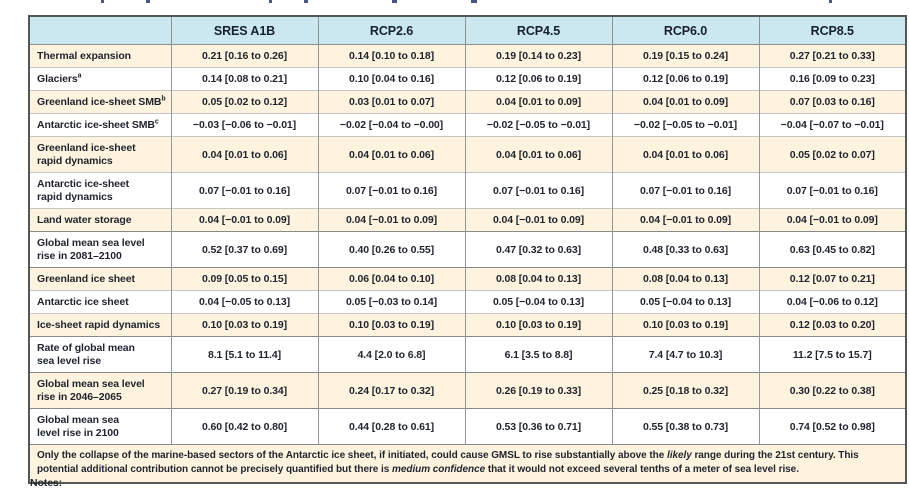 This screenshot has height=496, width=909. What do you see at coordinates (685, 354) in the screenshot?
I see `value-cell: 7.4 [4.7 to 10.3]` at bounding box center [685, 354].